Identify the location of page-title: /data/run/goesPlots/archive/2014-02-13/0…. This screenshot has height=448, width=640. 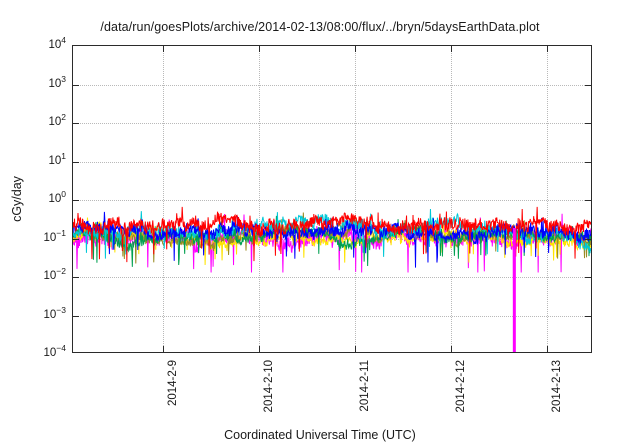
(320, 27).